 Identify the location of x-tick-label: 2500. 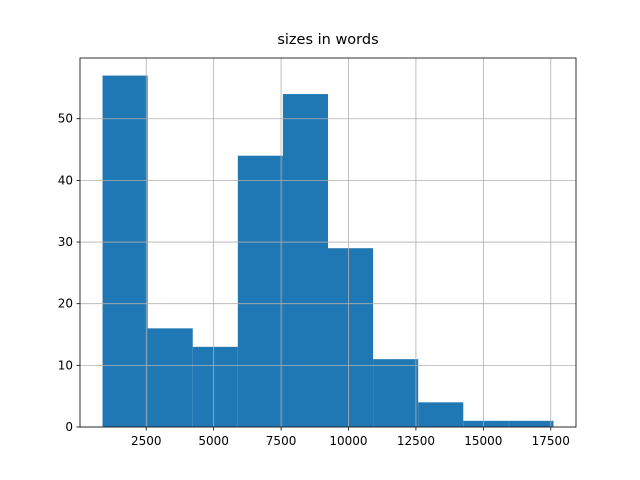
(146, 441).